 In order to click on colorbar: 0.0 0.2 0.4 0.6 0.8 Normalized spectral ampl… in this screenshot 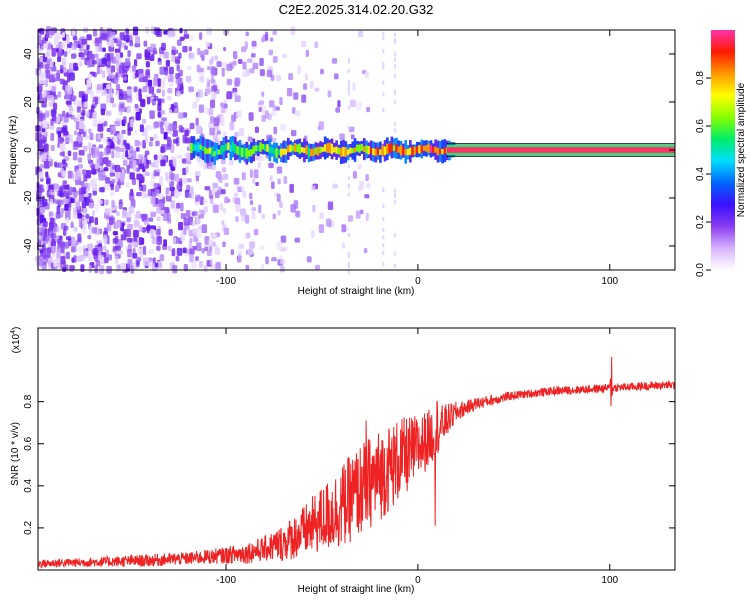, I will do `click(721, 153)`.